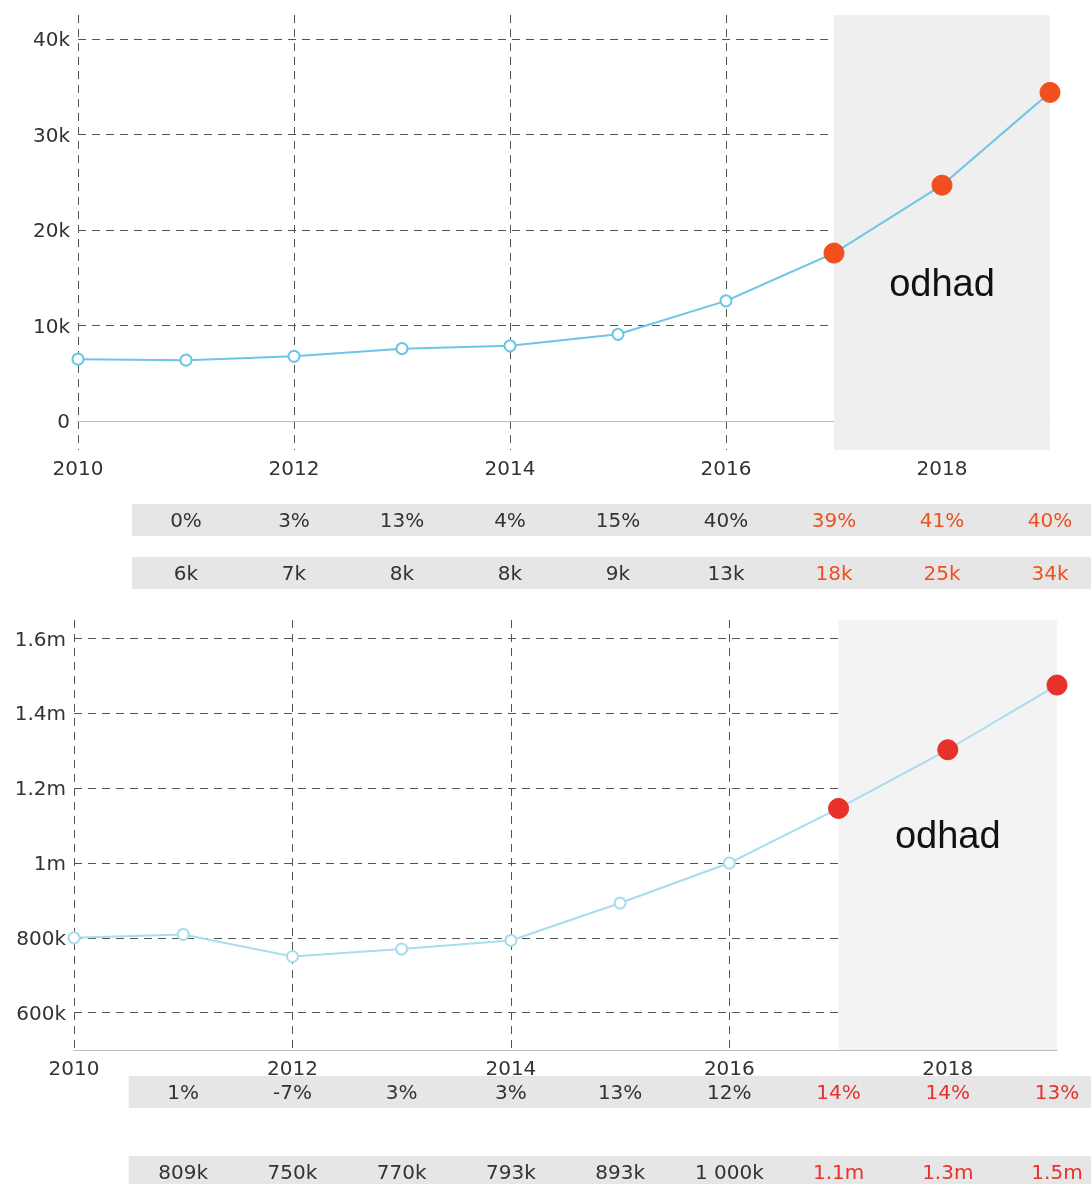  I want to click on y-tick-label: 40k, so click(51, 38).